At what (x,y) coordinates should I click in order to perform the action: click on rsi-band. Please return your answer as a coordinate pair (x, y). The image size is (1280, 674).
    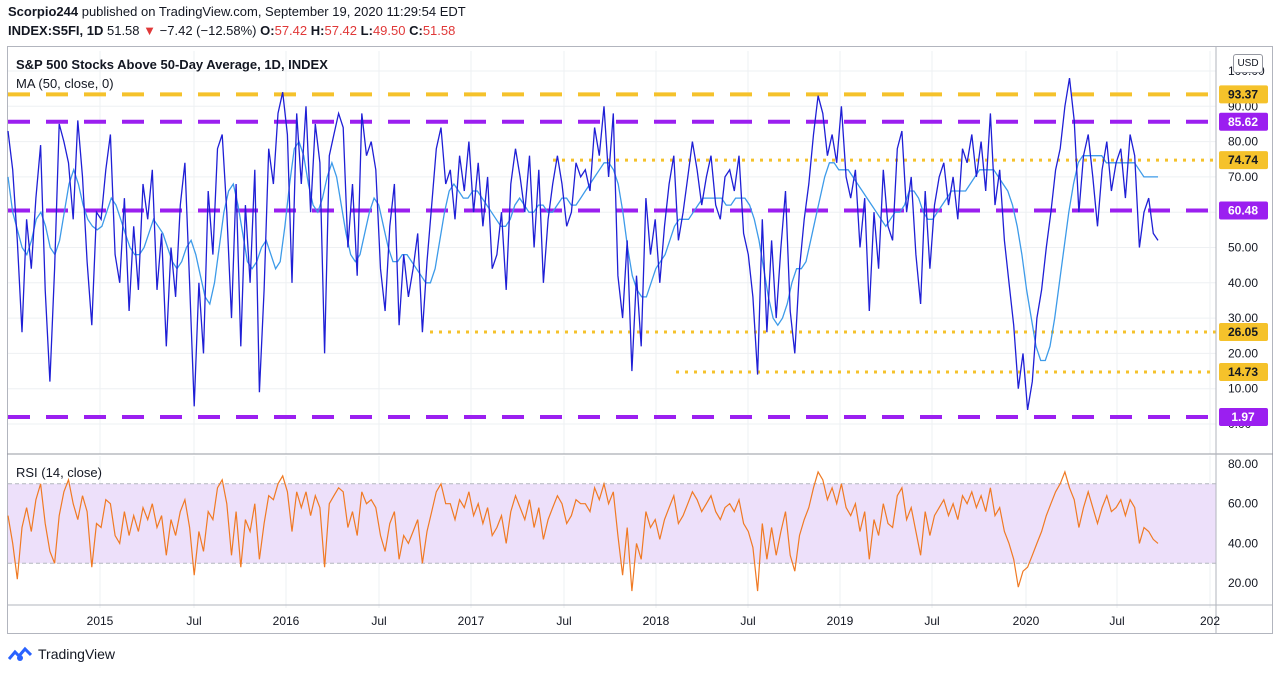
    Looking at the image, I should click on (612, 523).